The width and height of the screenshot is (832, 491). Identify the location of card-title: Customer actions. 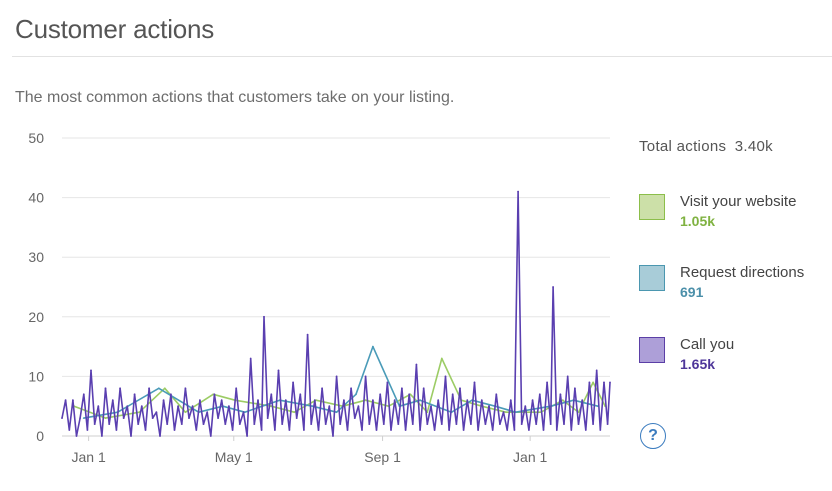
(115, 29).